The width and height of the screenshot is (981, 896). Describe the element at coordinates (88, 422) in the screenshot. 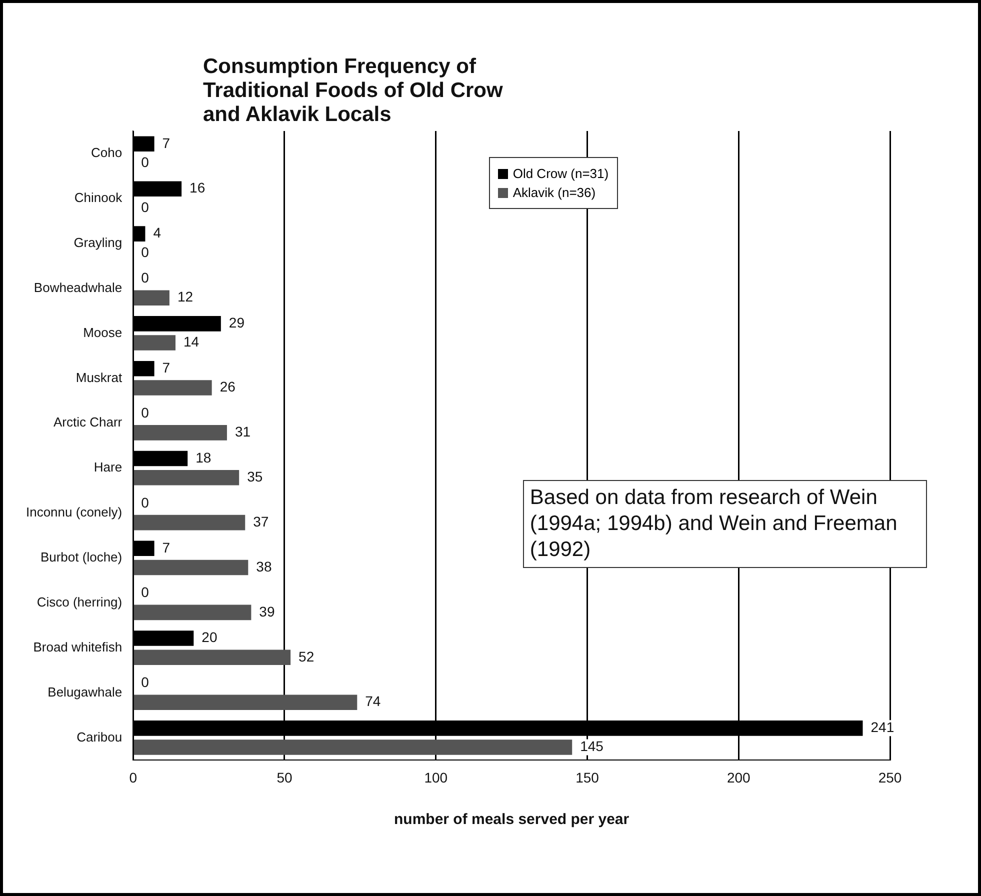

I see `y-tick-label: Arctic Charr` at that location.